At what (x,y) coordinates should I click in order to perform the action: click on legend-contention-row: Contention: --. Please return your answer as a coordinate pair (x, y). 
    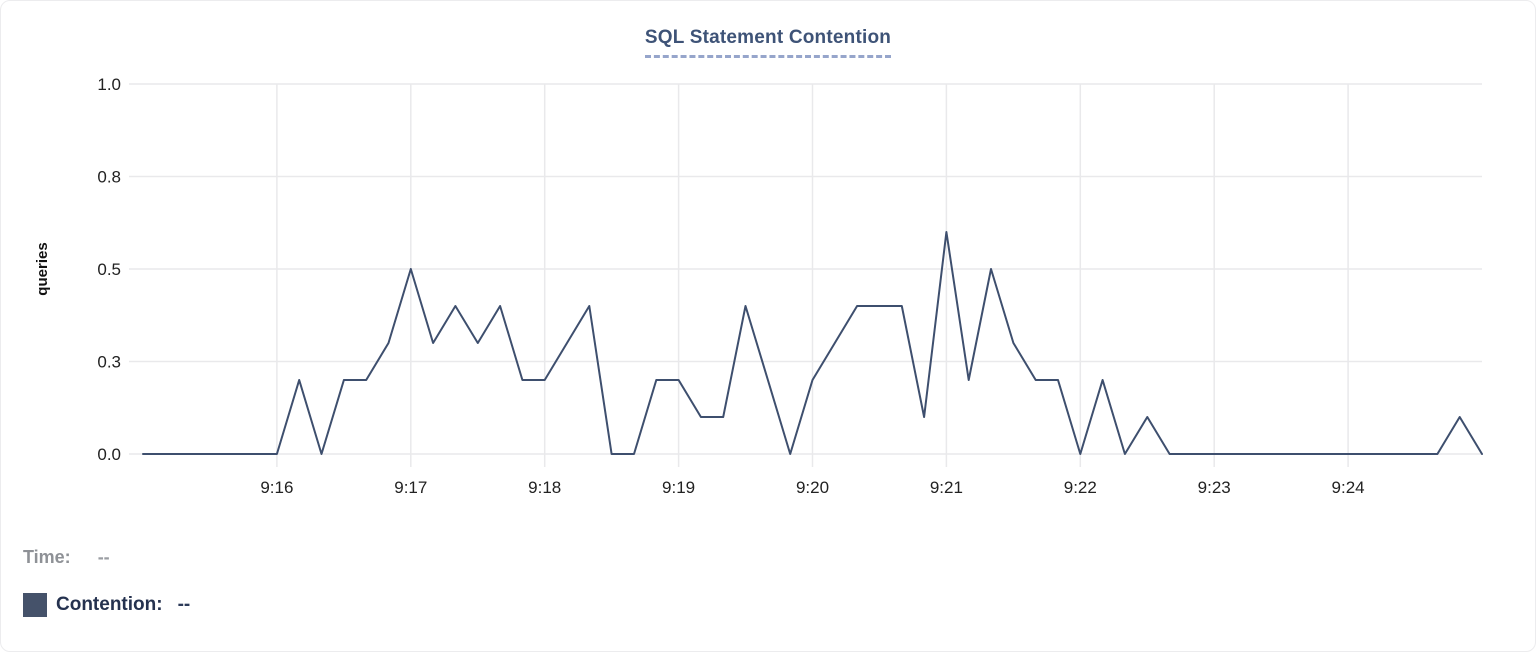
    Looking at the image, I should click on (106, 605).